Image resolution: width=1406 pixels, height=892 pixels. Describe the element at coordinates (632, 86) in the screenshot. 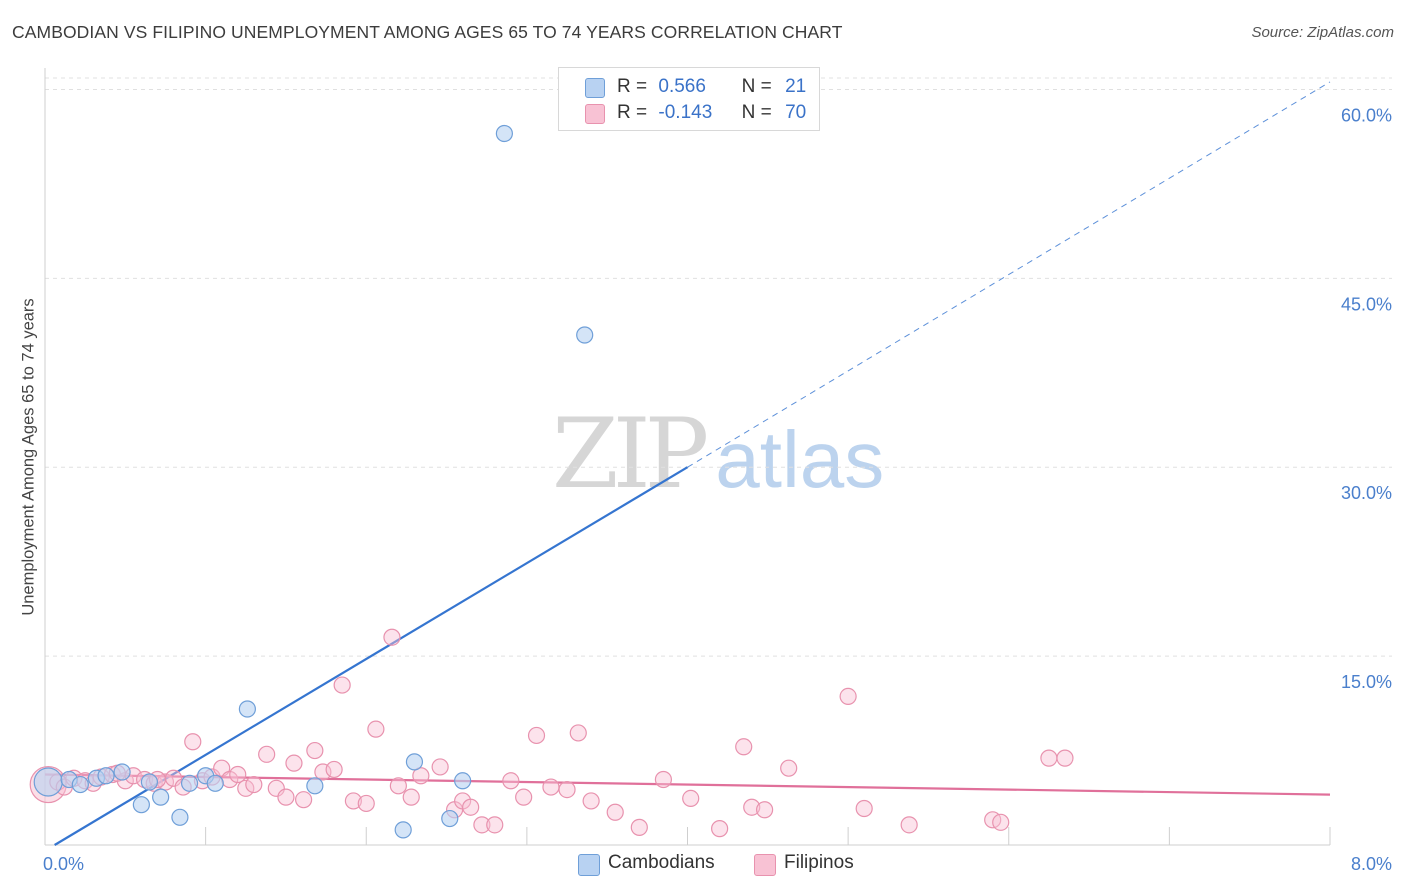

I see `cambodians-r-label: R =` at that location.